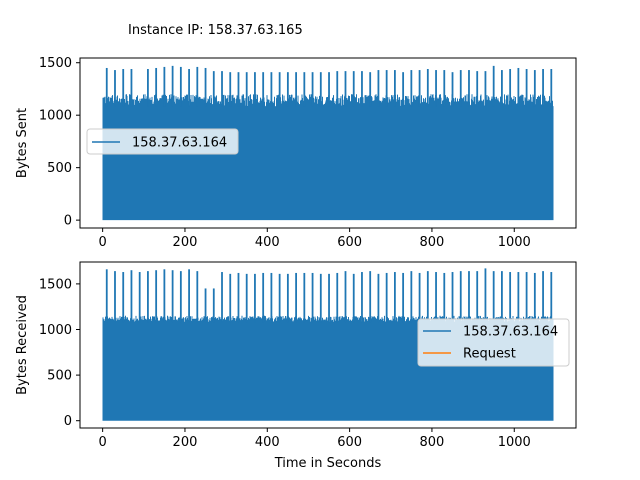 The width and height of the screenshot is (640, 480). Describe the element at coordinates (328, 463) in the screenshot. I see `x-axis-label: Time in Seconds` at that location.